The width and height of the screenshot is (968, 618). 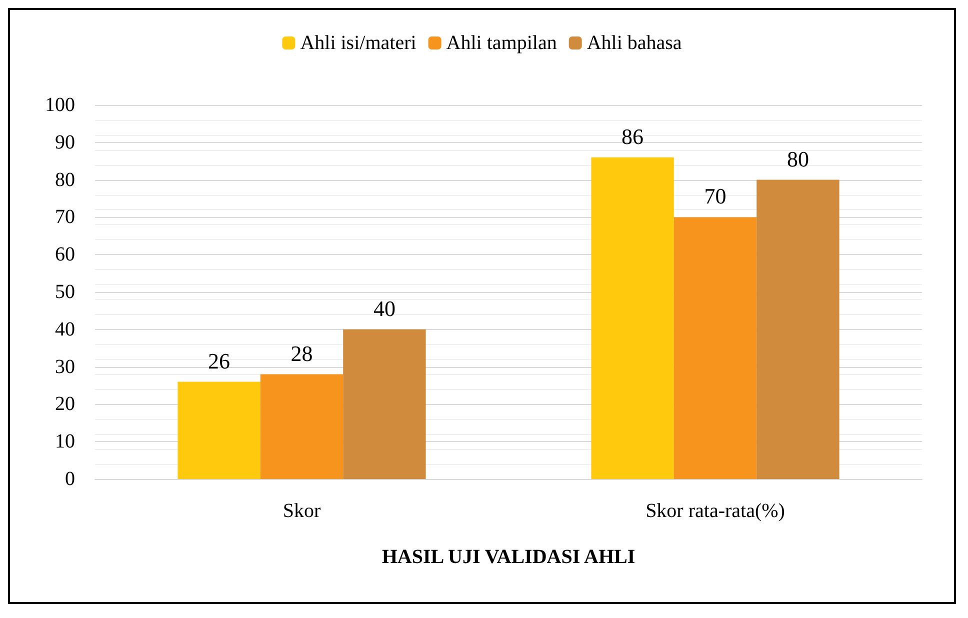 I want to click on legend-label: Ahli isi/materi, so click(x=358, y=43).